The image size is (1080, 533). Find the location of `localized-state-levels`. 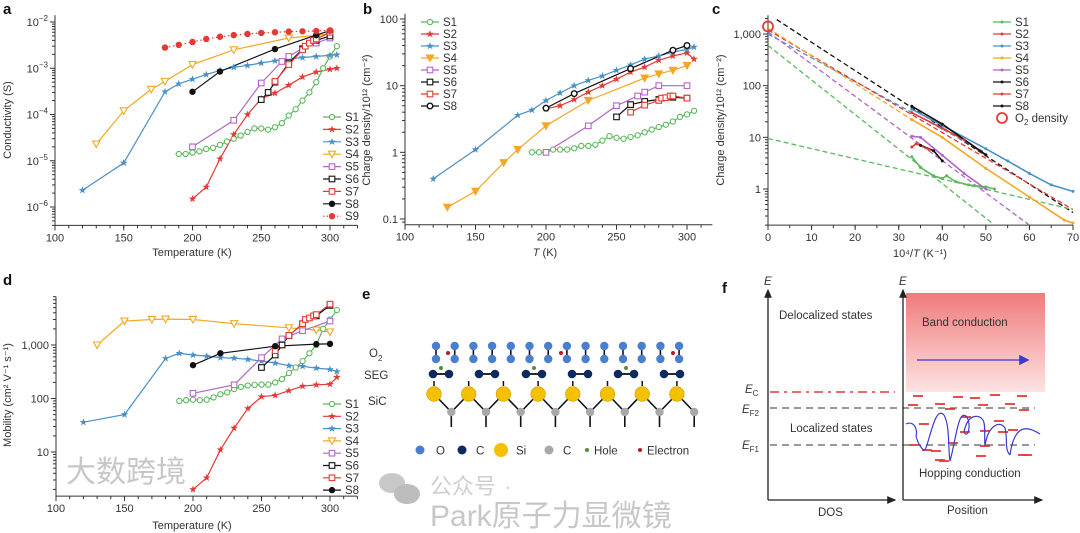

localized-state-levels is located at coordinates (970, 428).